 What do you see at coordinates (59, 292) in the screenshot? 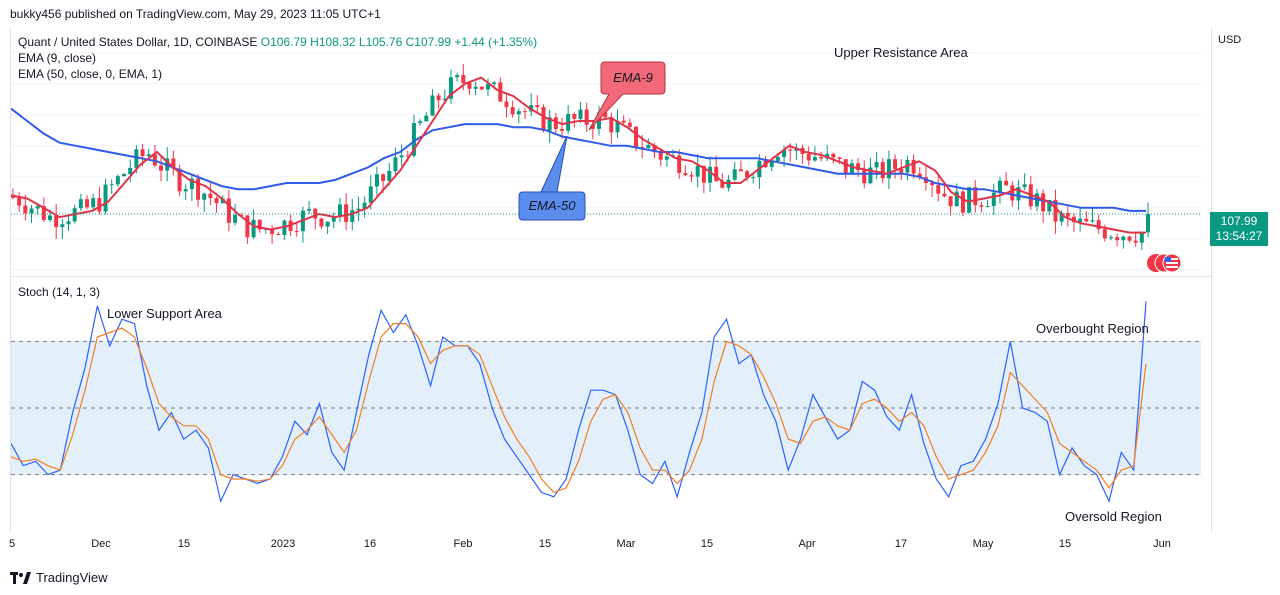
I see `stoch-legend: Stoch (14, 1, 3)` at bounding box center [59, 292].